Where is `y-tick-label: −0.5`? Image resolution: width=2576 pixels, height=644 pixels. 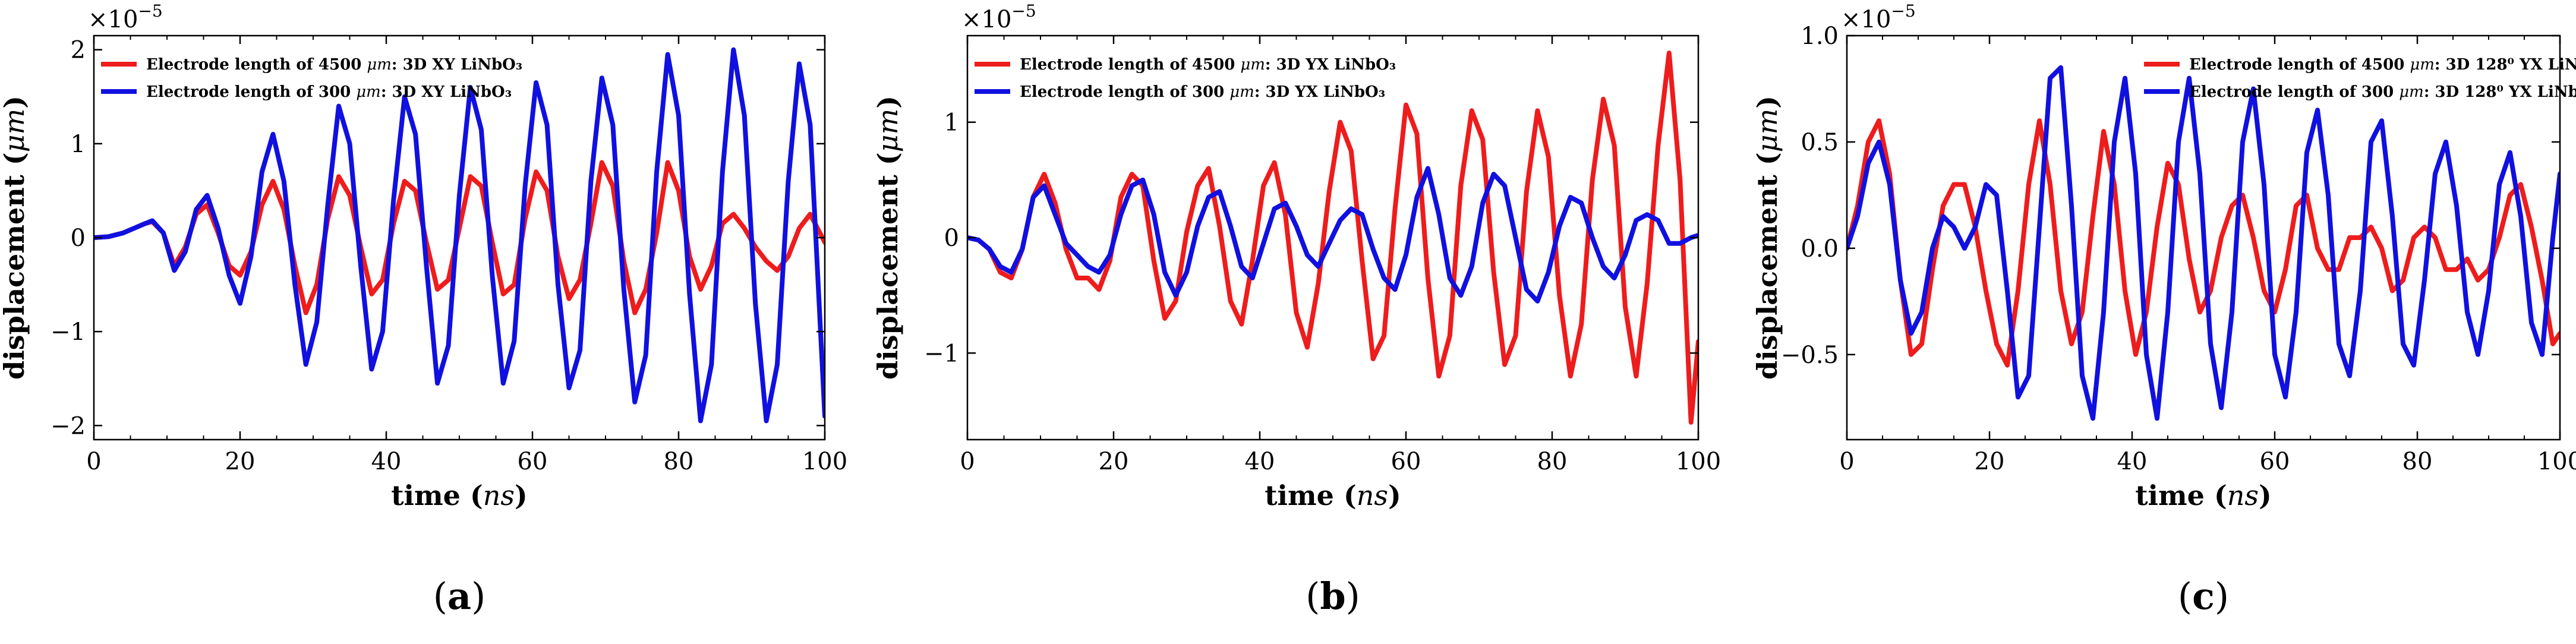
y-tick-label: −0.5 is located at coordinates (1810, 355).